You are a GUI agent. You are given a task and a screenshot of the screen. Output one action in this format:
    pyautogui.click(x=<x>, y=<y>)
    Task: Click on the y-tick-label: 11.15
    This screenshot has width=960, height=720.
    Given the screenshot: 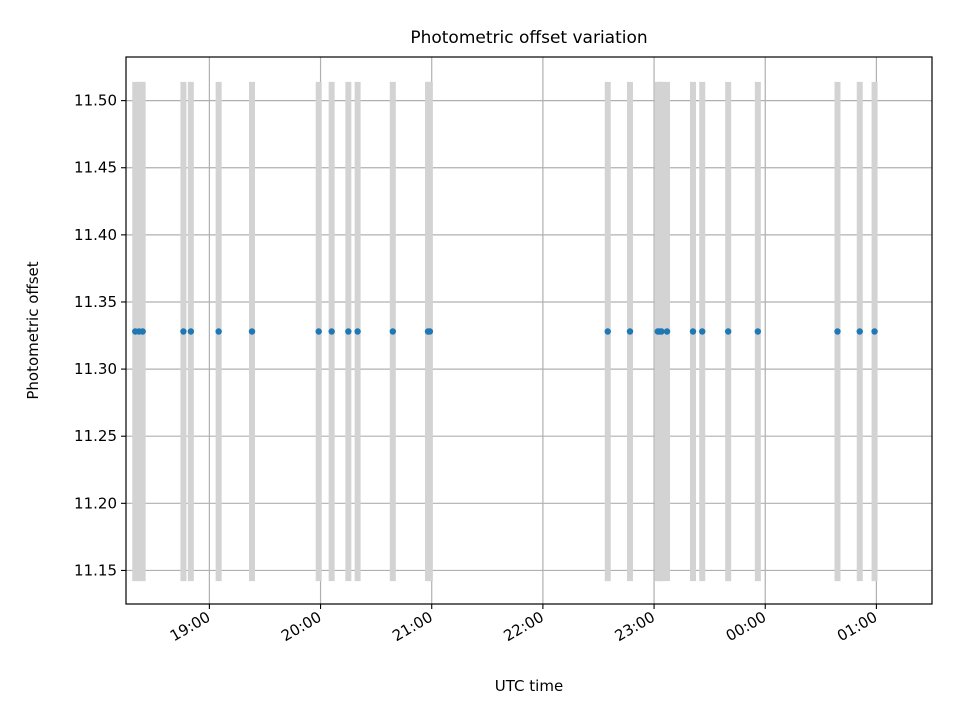 What is the action you would take?
    pyautogui.click(x=95, y=570)
    